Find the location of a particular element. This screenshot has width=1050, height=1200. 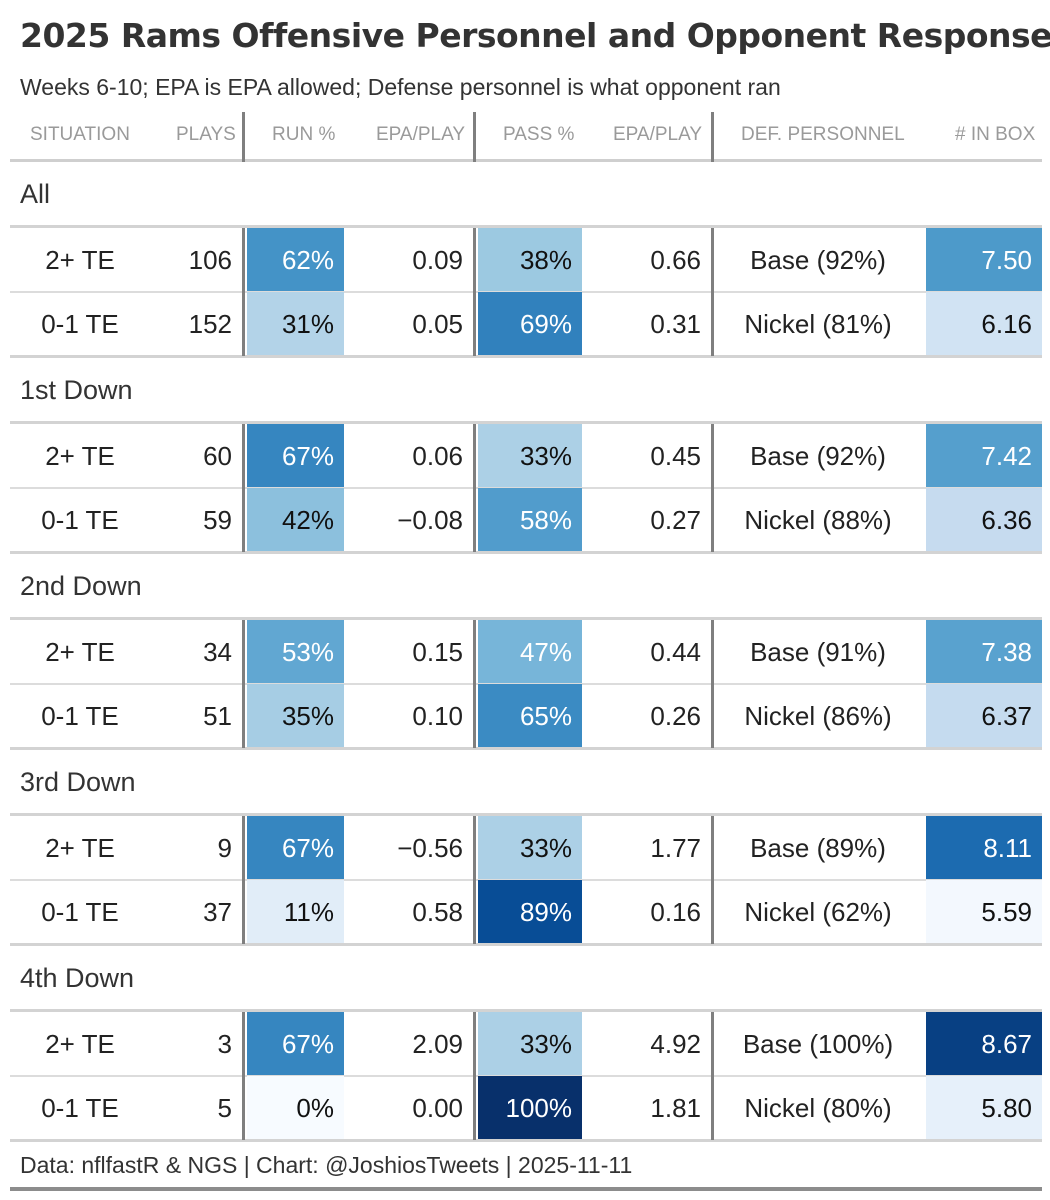

run-epa-cell: 0.09 is located at coordinates (437, 260).